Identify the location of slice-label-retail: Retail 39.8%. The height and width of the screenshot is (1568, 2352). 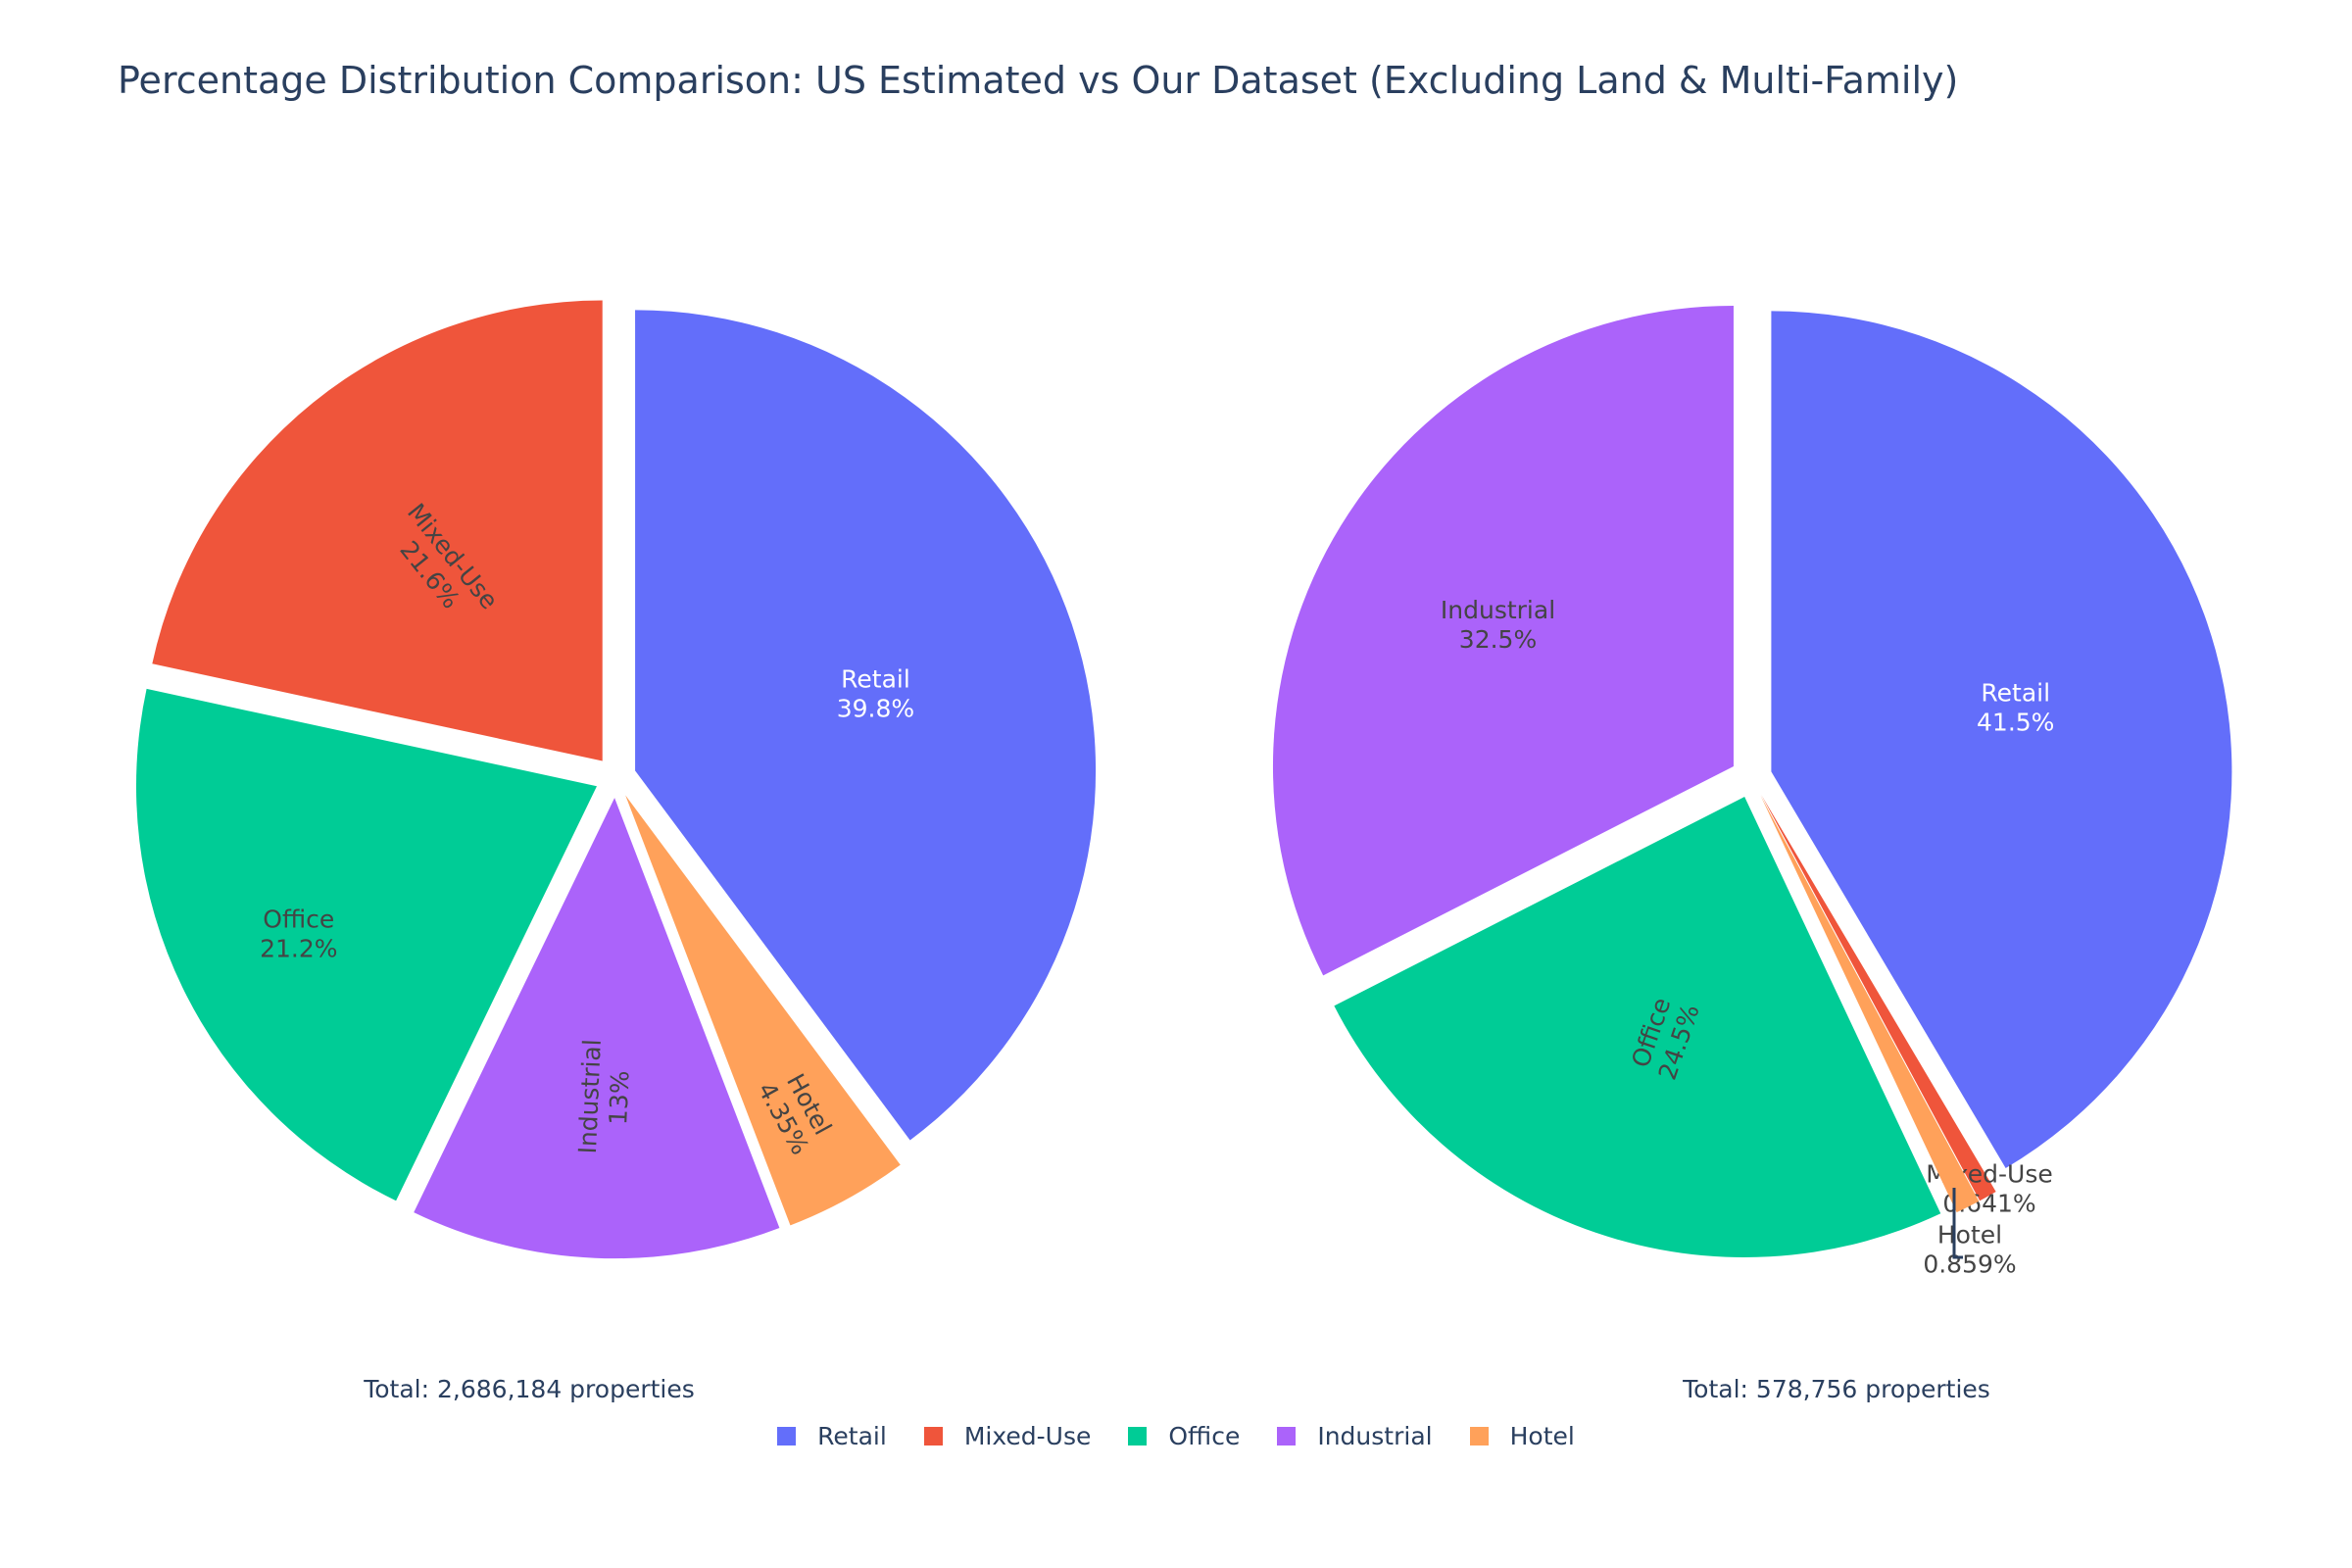
(875, 693).